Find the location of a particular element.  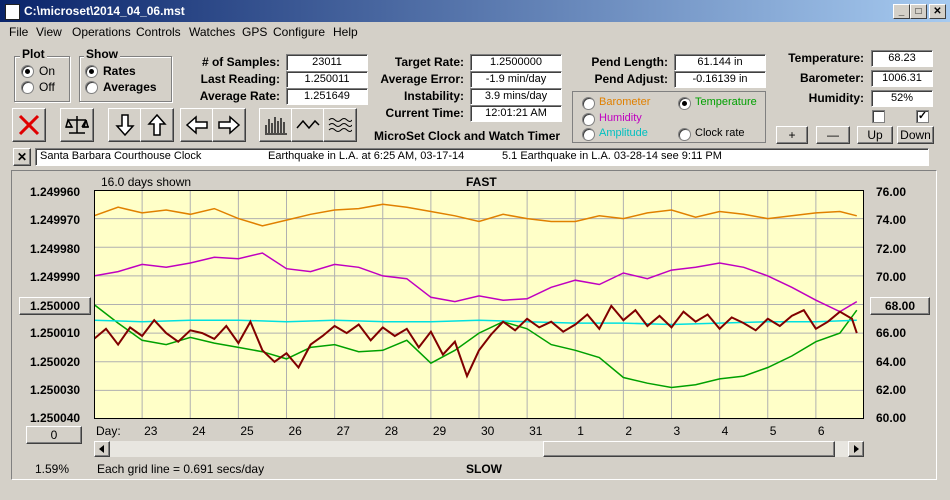

overlay-amplitude-radio is located at coordinates (588, 134).